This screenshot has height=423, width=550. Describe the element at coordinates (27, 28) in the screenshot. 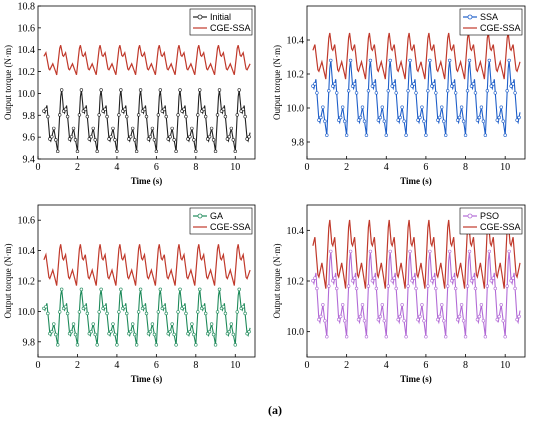

I see `y-tick-label: 10.6` at that location.